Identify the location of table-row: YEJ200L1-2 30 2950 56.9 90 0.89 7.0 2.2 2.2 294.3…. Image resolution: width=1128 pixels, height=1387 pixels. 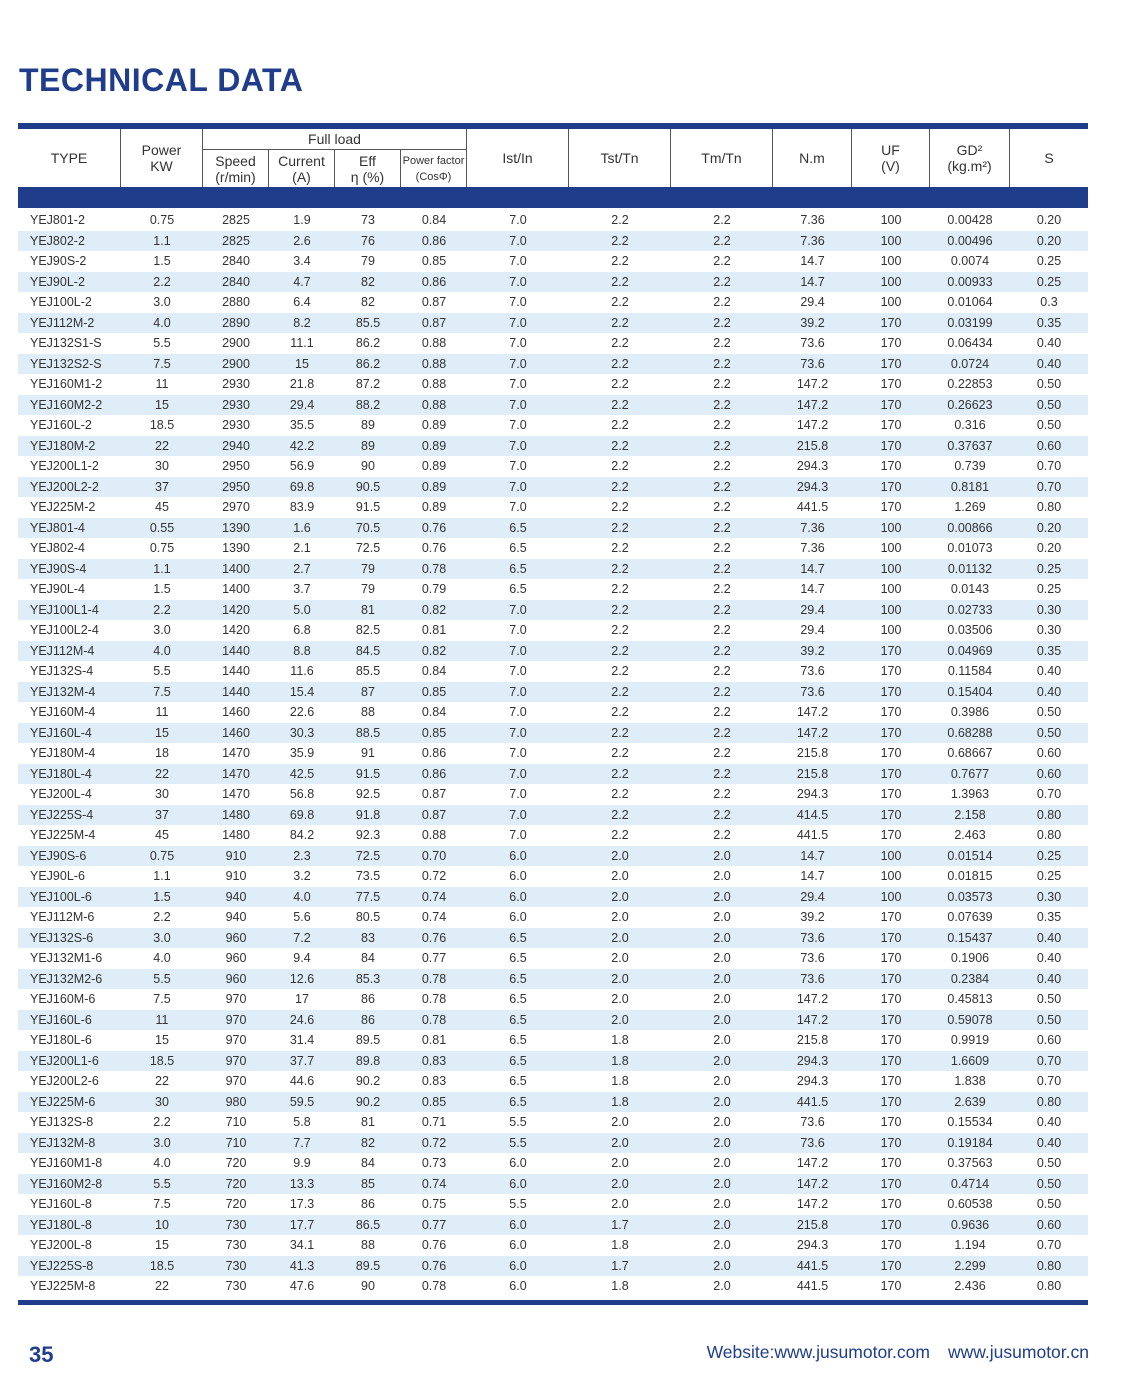
(553, 466).